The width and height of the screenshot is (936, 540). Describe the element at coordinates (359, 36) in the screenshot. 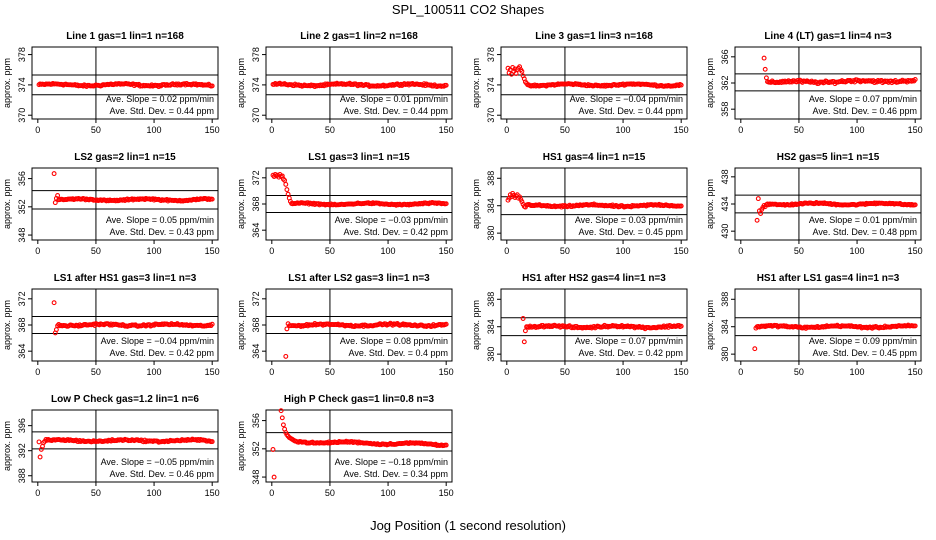

I see `panel-title: Line 2 gas=1 lin=2 n=168` at that location.